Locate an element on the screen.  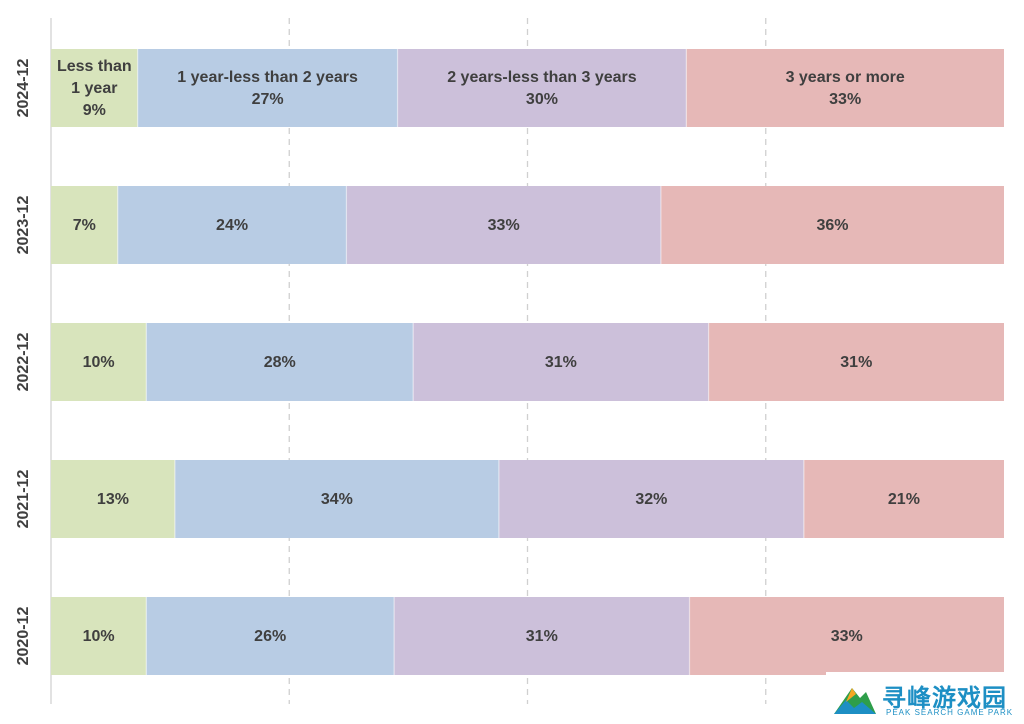
data-label: 7% is located at coordinates (84, 225).